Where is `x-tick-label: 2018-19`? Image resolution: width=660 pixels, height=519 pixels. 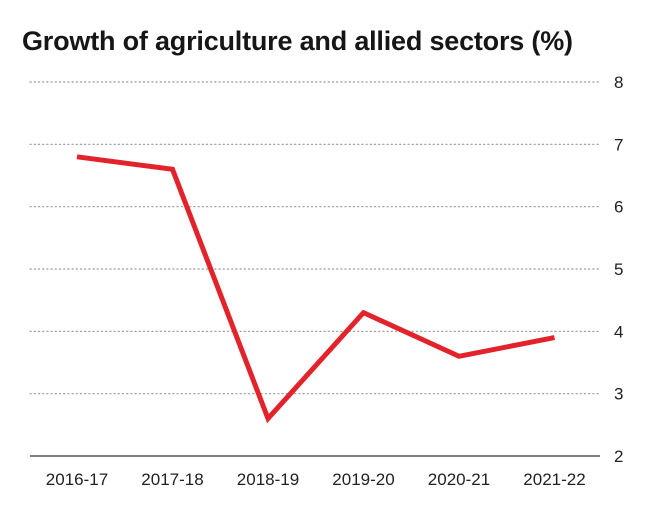
x-tick-label: 2018-19 is located at coordinates (268, 479).